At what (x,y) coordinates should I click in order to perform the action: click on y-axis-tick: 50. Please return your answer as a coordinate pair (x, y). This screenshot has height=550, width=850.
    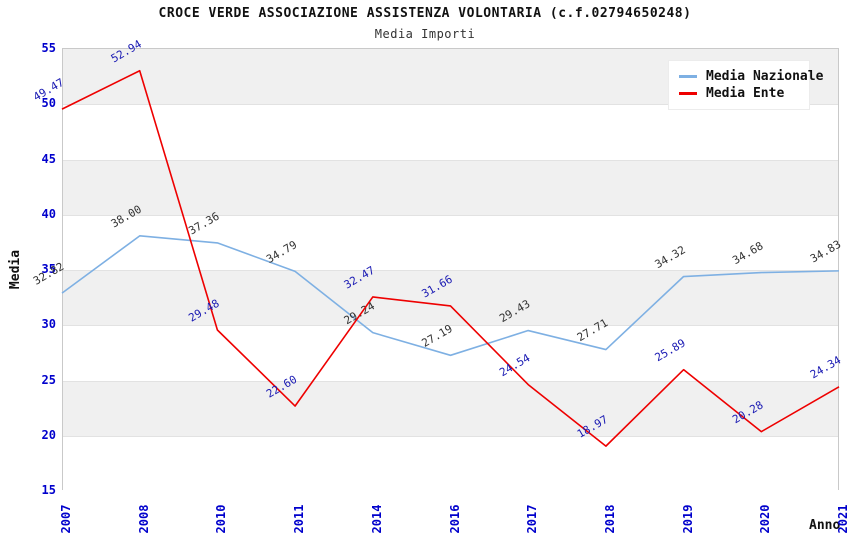
    Looking at the image, I should click on (48, 103).